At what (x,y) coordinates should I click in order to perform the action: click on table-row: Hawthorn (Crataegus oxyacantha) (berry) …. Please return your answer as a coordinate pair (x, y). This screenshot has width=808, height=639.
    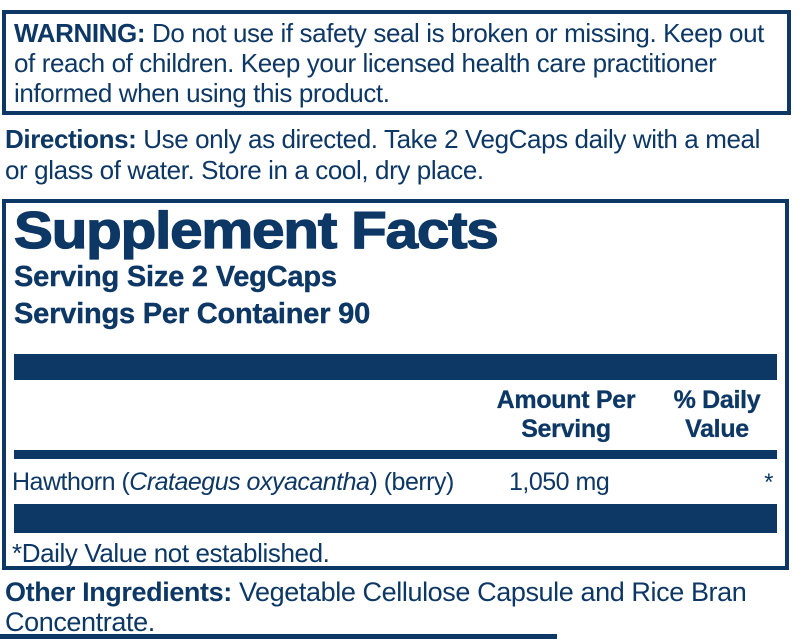
    Looking at the image, I should click on (395, 481).